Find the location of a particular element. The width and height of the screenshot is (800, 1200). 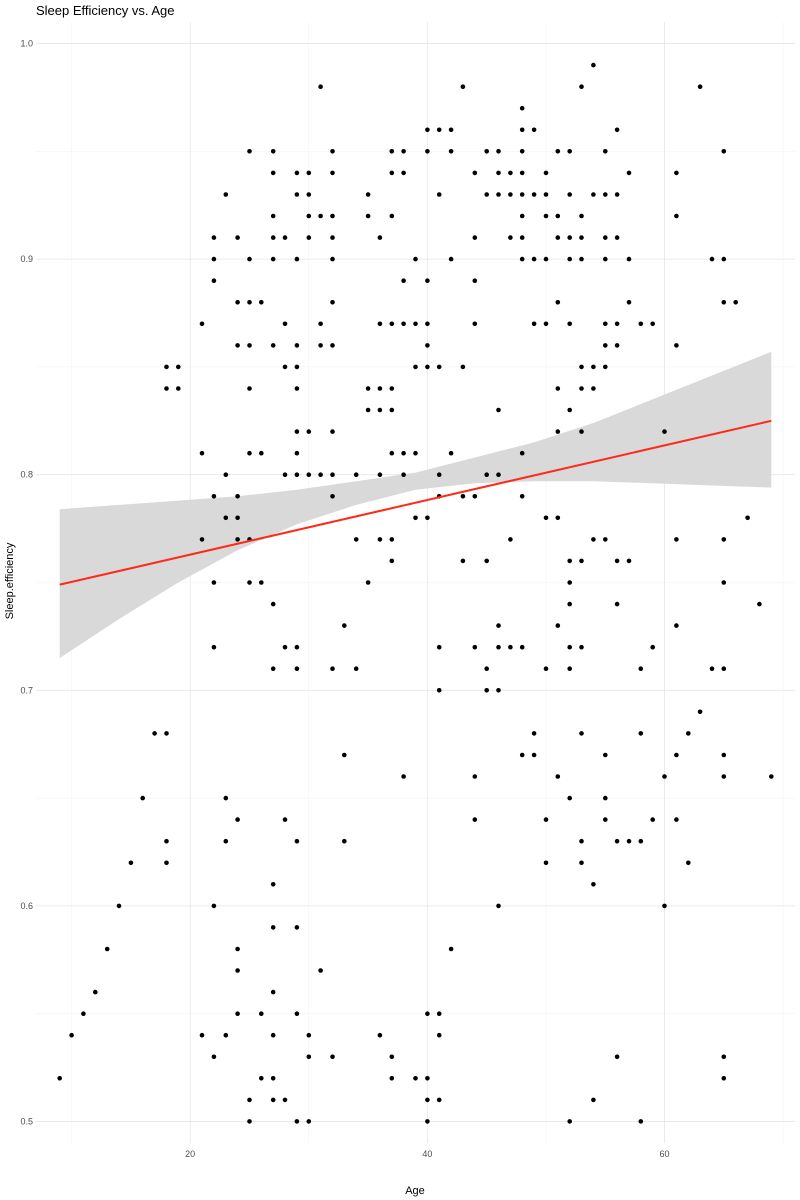

y-axis-label: Sleep.efficiency is located at coordinates (10, 580).